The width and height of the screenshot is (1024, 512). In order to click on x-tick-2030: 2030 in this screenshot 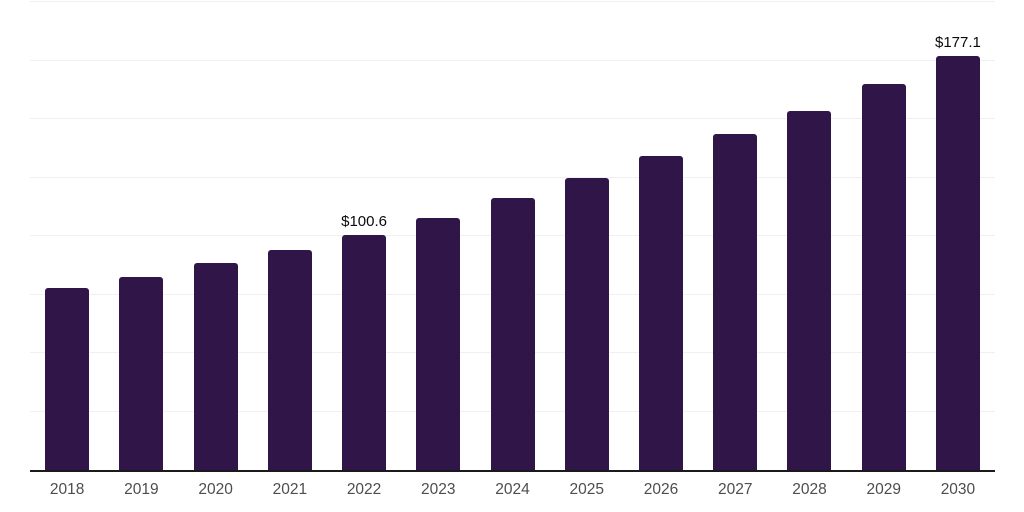, I will do `click(958, 489)`.